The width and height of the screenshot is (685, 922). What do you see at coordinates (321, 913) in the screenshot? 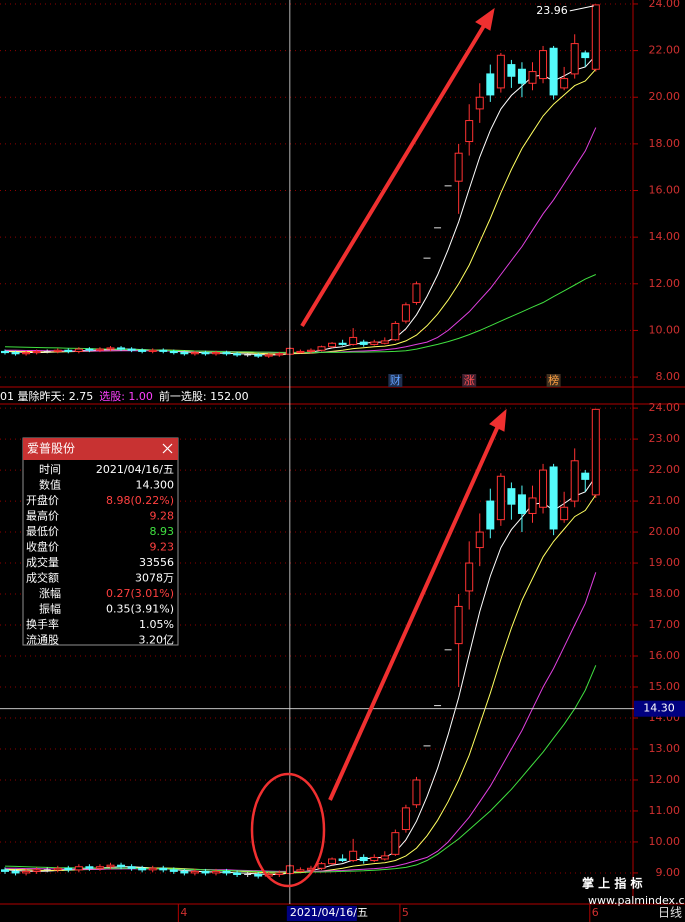
I see `date-label-bg` at bounding box center [321, 913].